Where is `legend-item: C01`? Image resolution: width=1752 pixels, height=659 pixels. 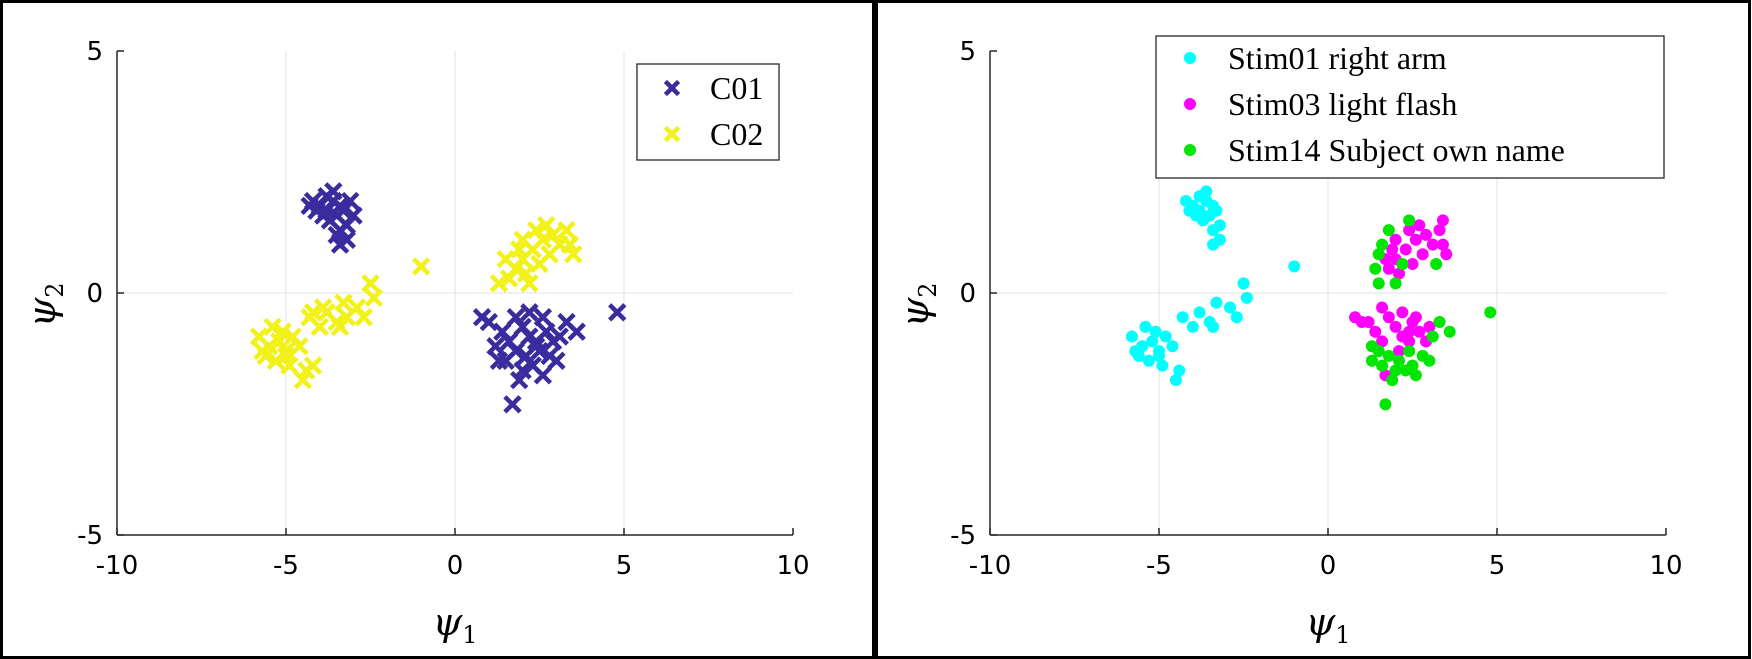
legend-item: C01 is located at coordinates (713, 88).